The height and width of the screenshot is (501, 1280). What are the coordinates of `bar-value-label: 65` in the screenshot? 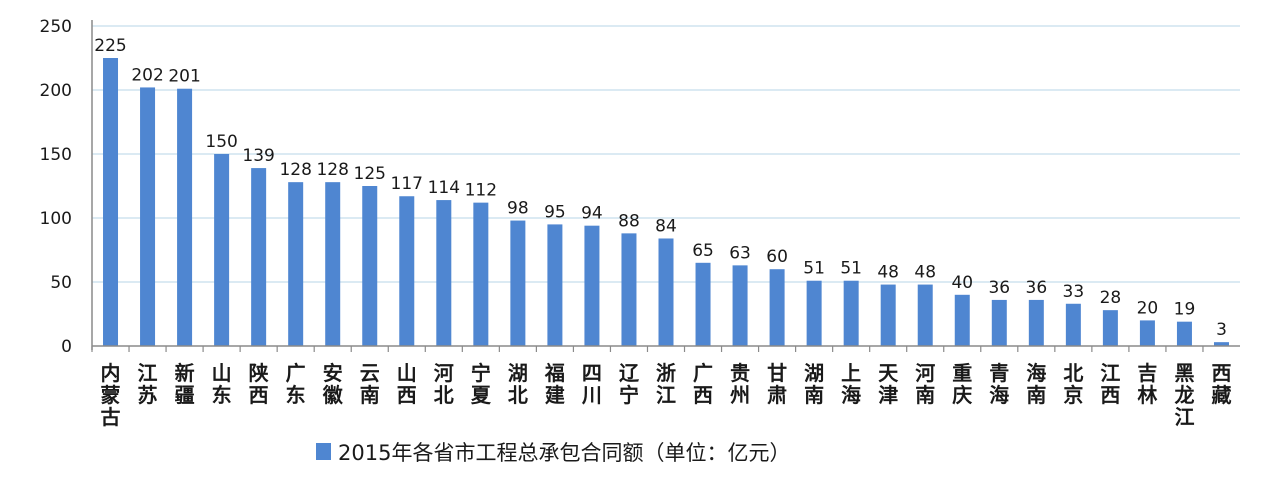 It's located at (703, 251).